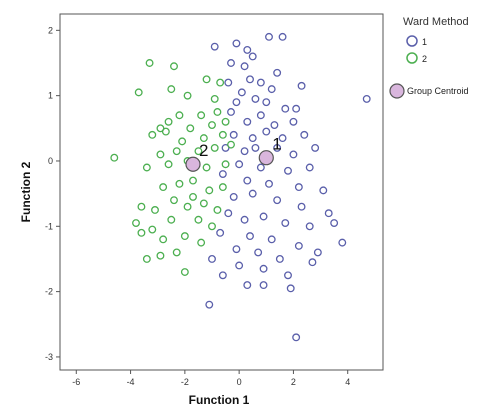  Describe the element at coordinates (76, 382) in the screenshot. I see `x-tick-label: -6` at that location.